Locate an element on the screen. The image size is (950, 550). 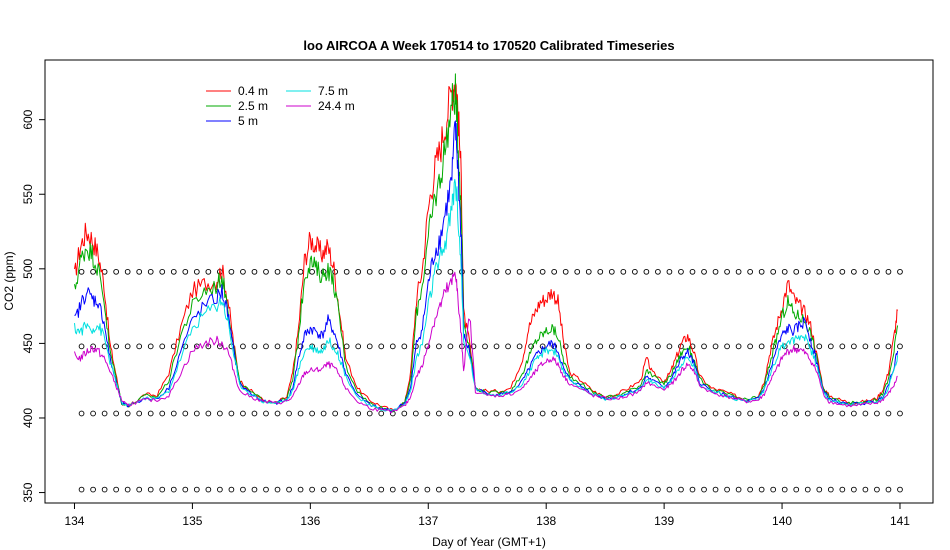
legend: 0.4 m2.5 m5 m 7.5 m24.4 m is located at coordinates (280, 106).